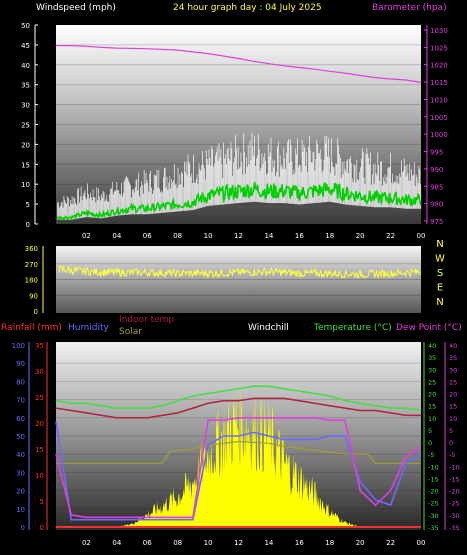 This screenshot has width=467, height=555. What do you see at coordinates (433, 504) in the screenshot?
I see `temperature-tick-label: -25` at bounding box center [433, 504].